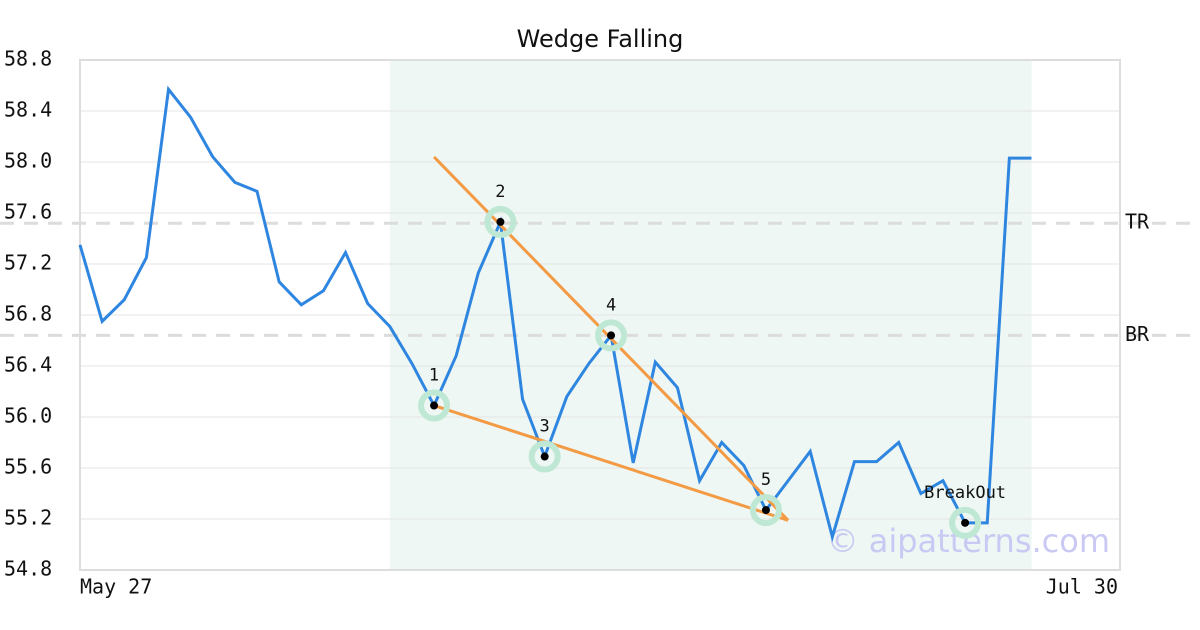  What do you see at coordinates (611, 305) in the screenshot?
I see `pattern-label: 4` at bounding box center [611, 305].